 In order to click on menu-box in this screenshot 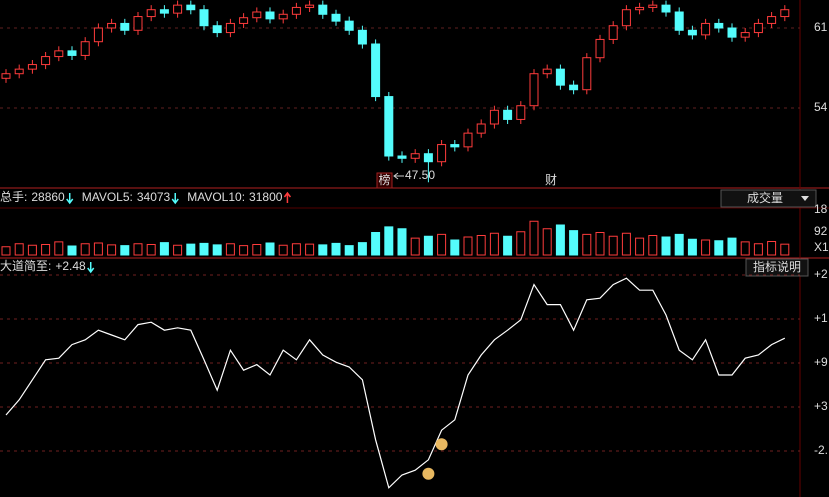, I will do `click(768, 198)`.